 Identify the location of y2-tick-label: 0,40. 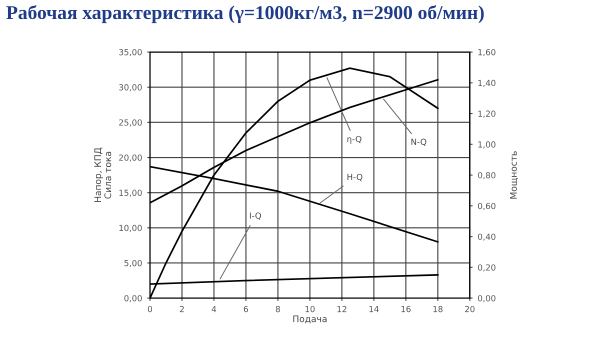
(487, 237).